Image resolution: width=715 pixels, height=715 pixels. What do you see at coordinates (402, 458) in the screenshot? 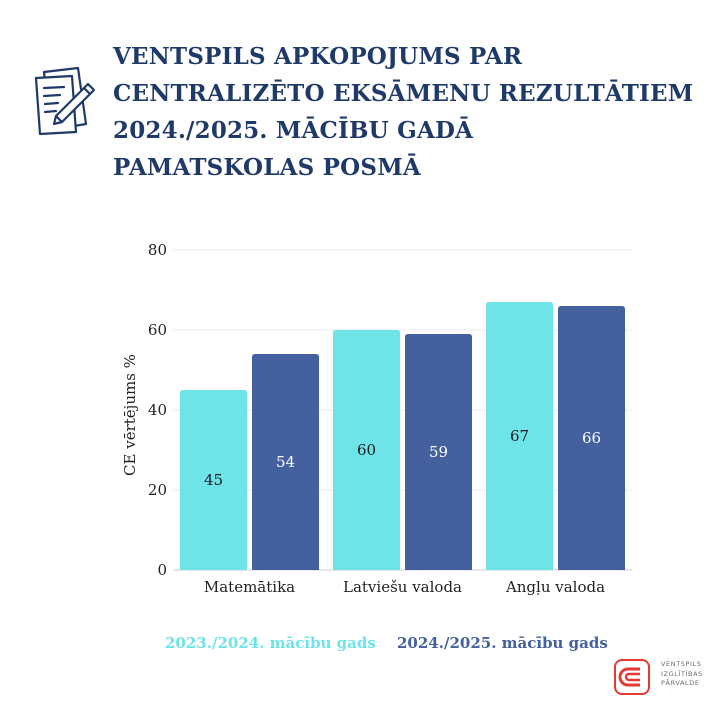
I see `label-layer: 45 54 60 59 67 66` at bounding box center [402, 458].